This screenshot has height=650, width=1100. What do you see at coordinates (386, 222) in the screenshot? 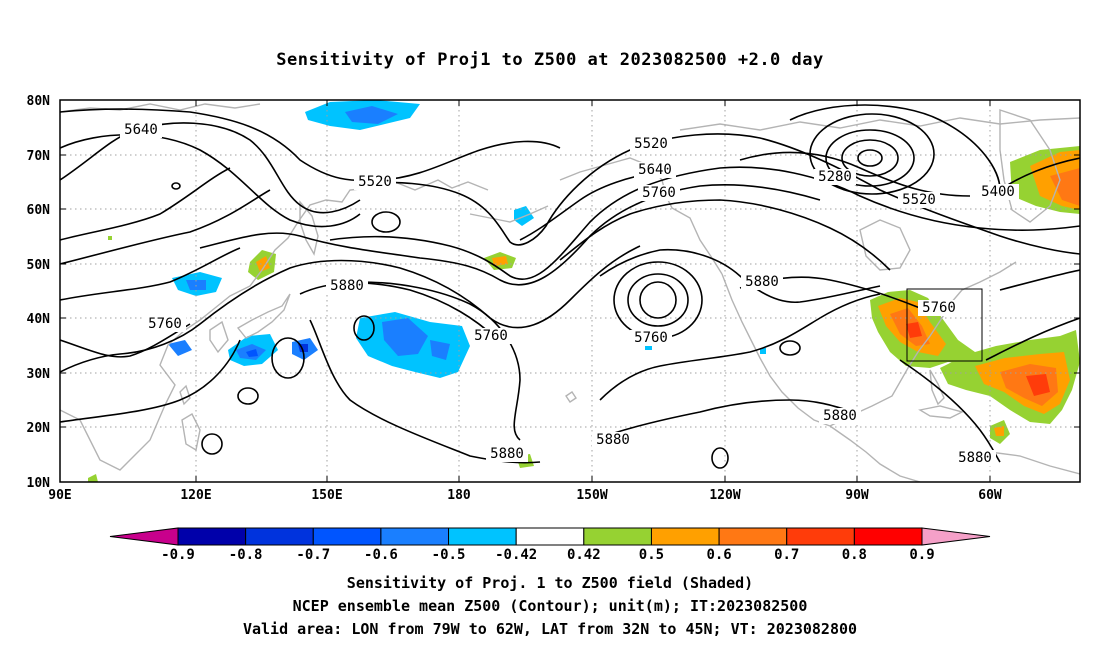
I see `contour-small-loops` at bounding box center [386, 222].